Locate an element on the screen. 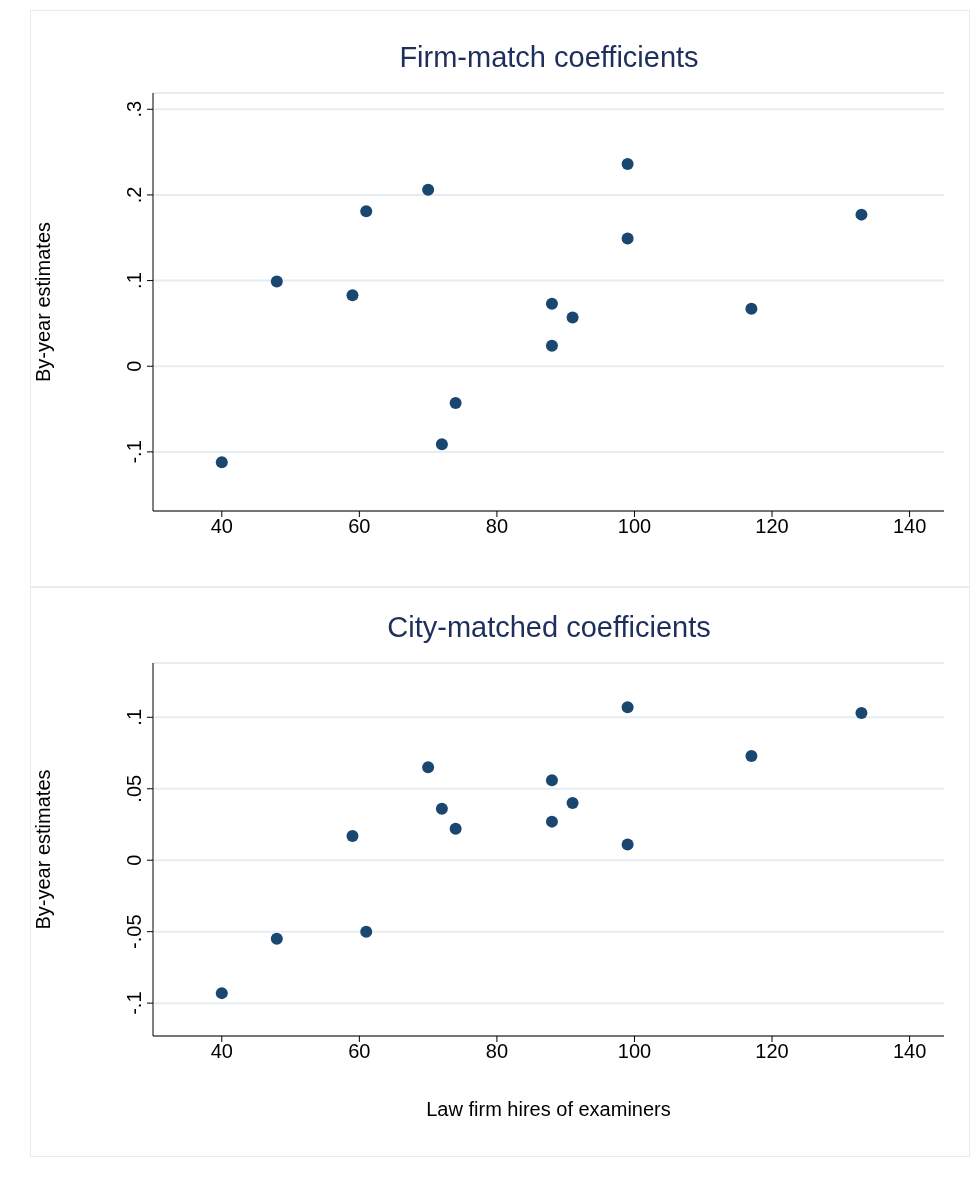 This screenshot has width=980, height=1181. y-tick-label: .05 is located at coordinates (134, 788).